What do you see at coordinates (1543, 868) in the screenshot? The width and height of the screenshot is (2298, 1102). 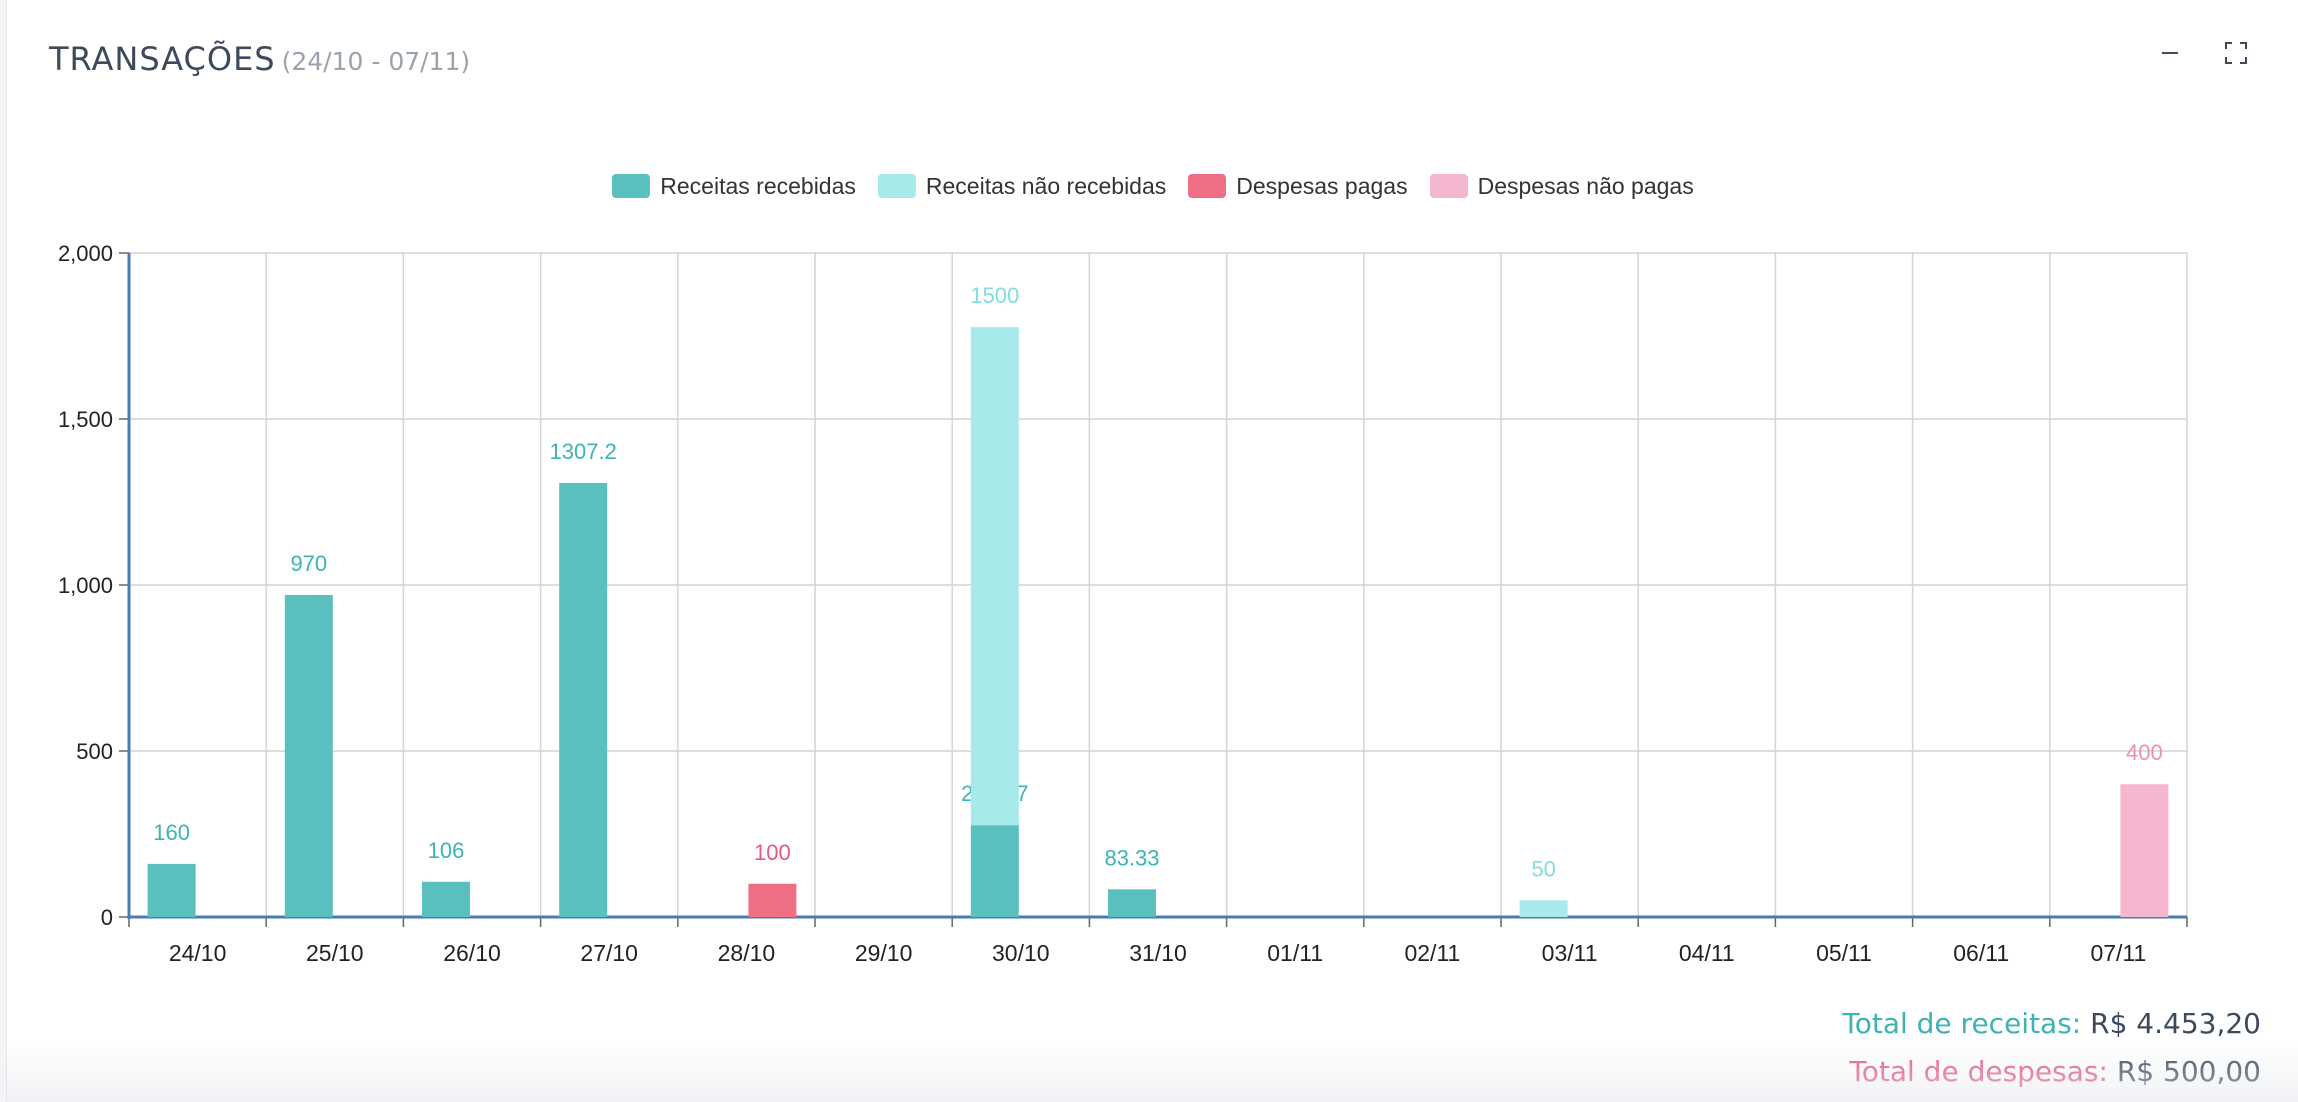 I see `data-label: 50` at bounding box center [1543, 868].